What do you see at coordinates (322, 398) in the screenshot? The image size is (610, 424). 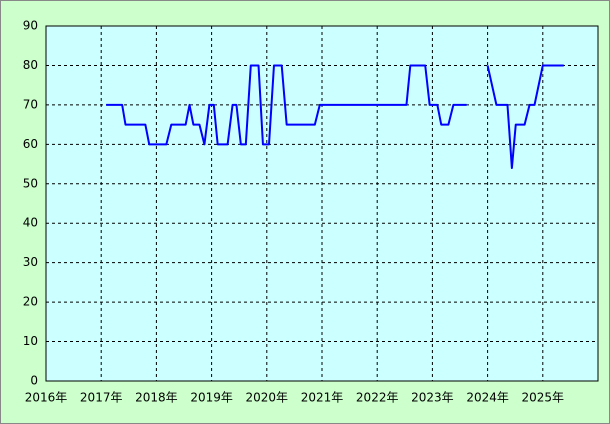 I see `x-tick-label: 2021年` at bounding box center [322, 398].